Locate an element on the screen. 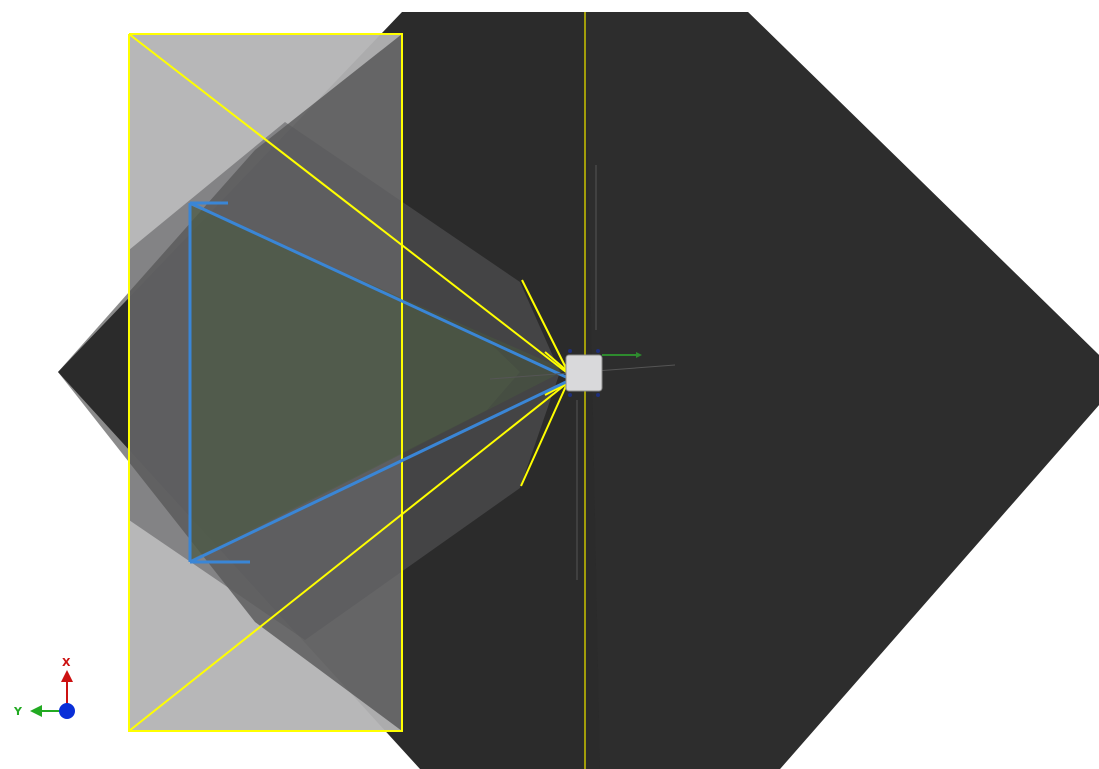 This screenshot has width=1099, height=769. sensor-handle-tr is located at coordinates (598, 351).